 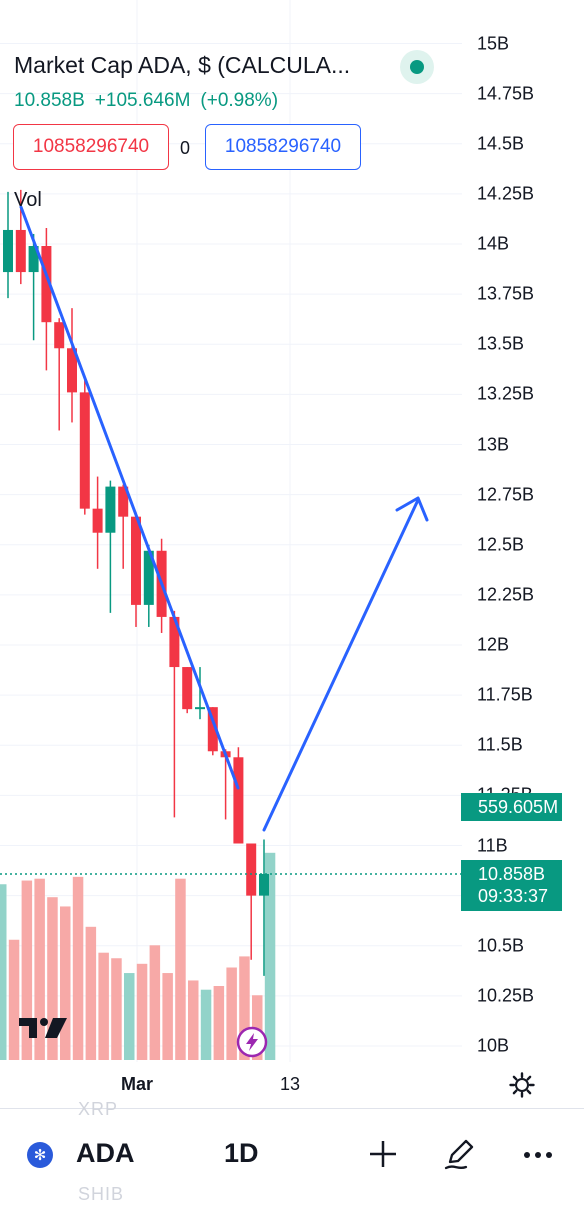 What do you see at coordinates (501, 945) in the screenshot?
I see `y-tick-label: 10.5B` at bounding box center [501, 945].